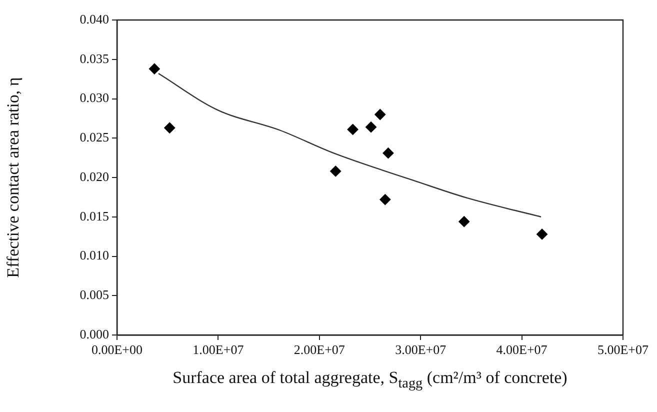 Image resolution: width=657 pixels, height=412 pixels. I want to click on y-tick-label: 0.000, so click(94, 334).